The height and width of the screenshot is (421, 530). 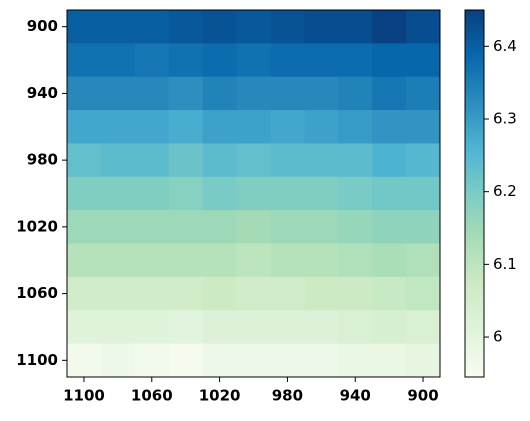 What do you see at coordinates (474, 193) in the screenshot?
I see `colorbar` at bounding box center [474, 193].